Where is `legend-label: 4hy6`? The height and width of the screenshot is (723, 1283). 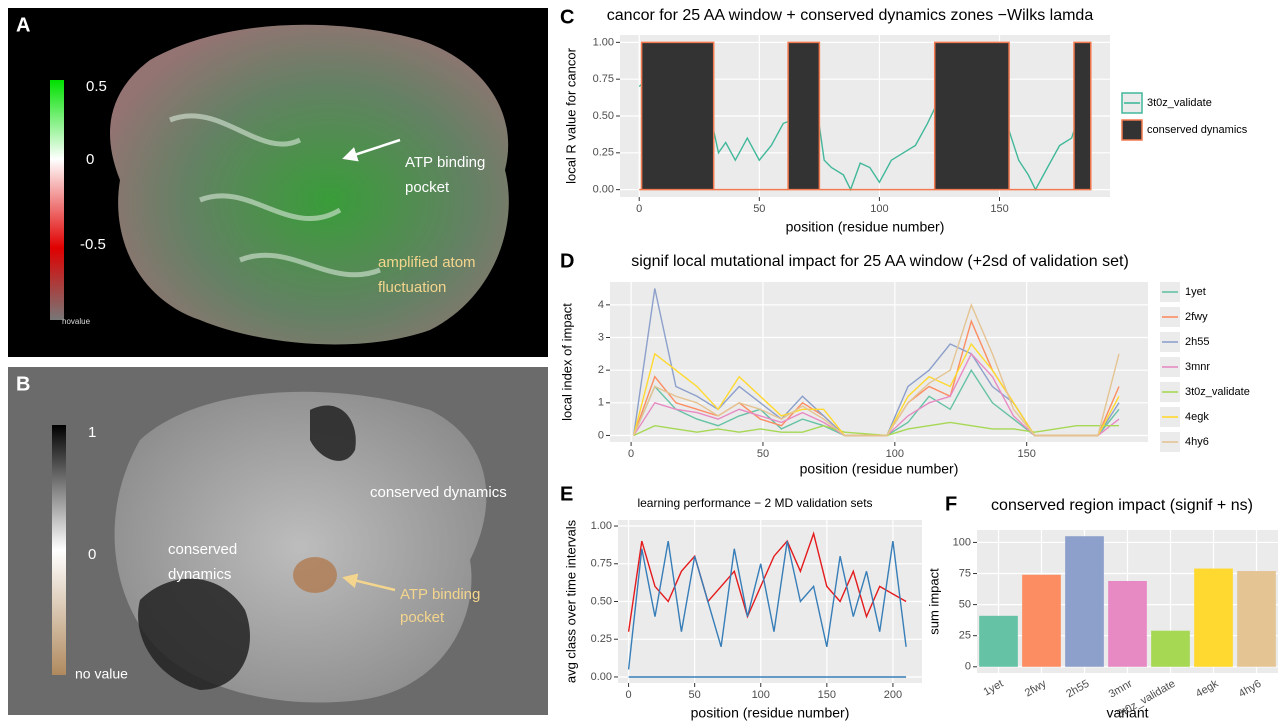
legend-label: 4hy6 is located at coordinates (1197, 442).